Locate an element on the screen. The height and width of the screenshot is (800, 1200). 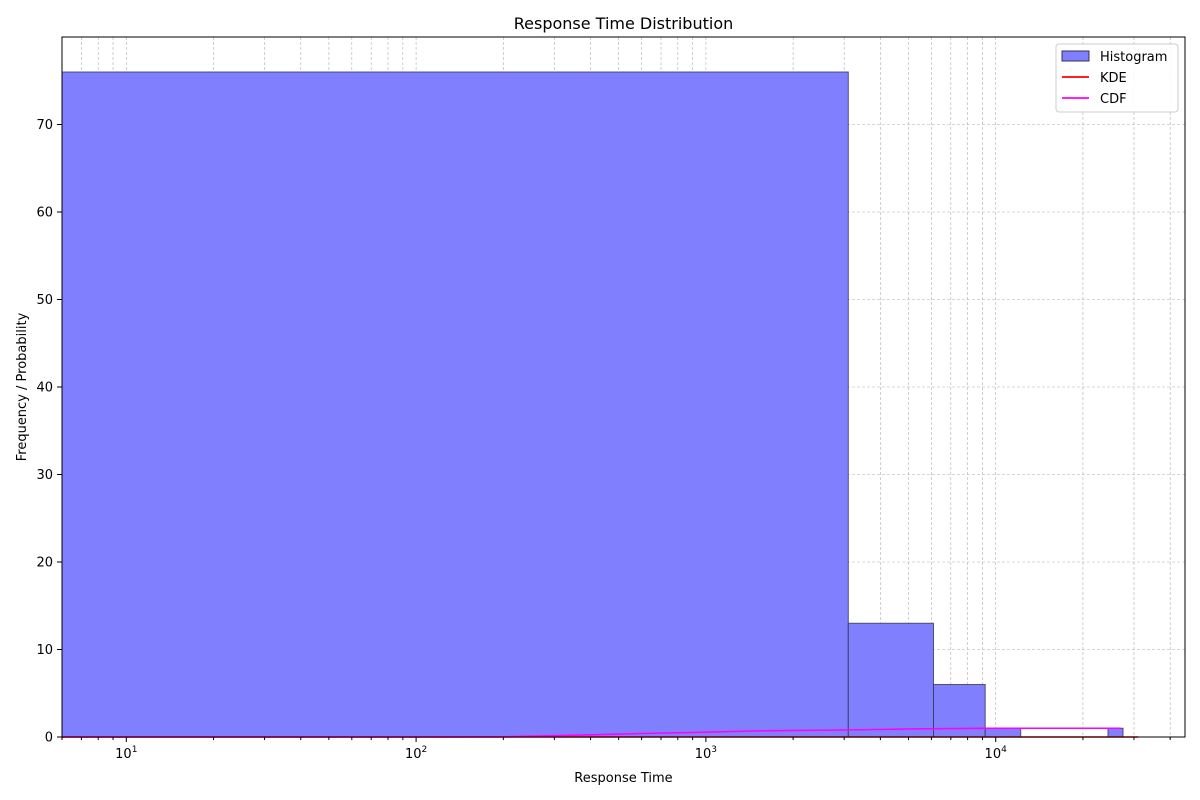
legend: Histogram KDE CDF is located at coordinates (1117, 78).